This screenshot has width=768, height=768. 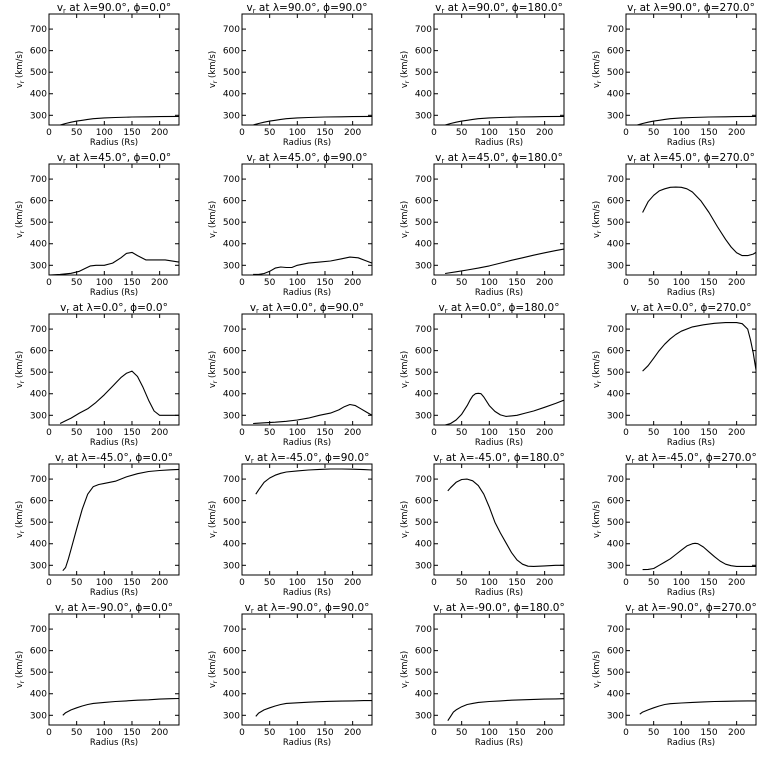 I want to click on panel-title: vr at λ=90.0°, ϕ=270.0°, so click(x=691, y=8).